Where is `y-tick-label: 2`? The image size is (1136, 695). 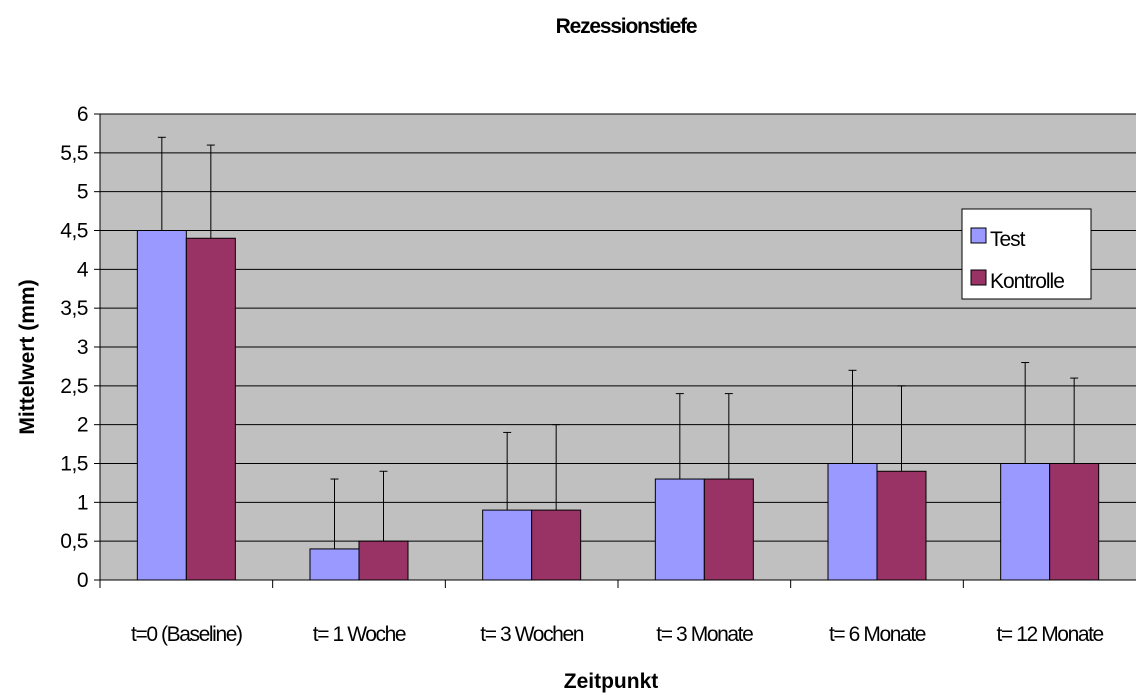 y-tick-label: 2 is located at coordinates (82, 425).